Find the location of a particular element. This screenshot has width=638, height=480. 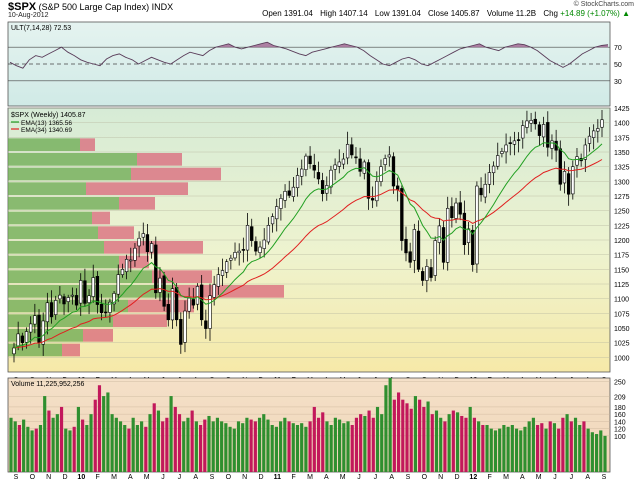

volume-x-tick: A is located at coordinates (195, 477).